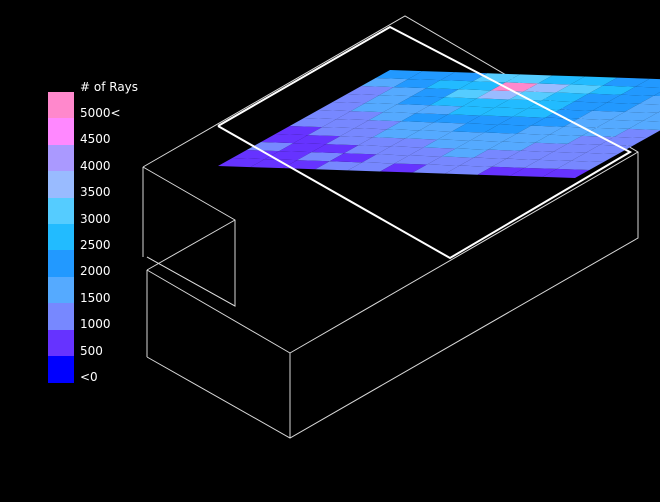 The height and width of the screenshot is (502, 660). What do you see at coordinates (95, 218) in the screenshot?
I see `legend-label: 3000` at bounding box center [95, 218].